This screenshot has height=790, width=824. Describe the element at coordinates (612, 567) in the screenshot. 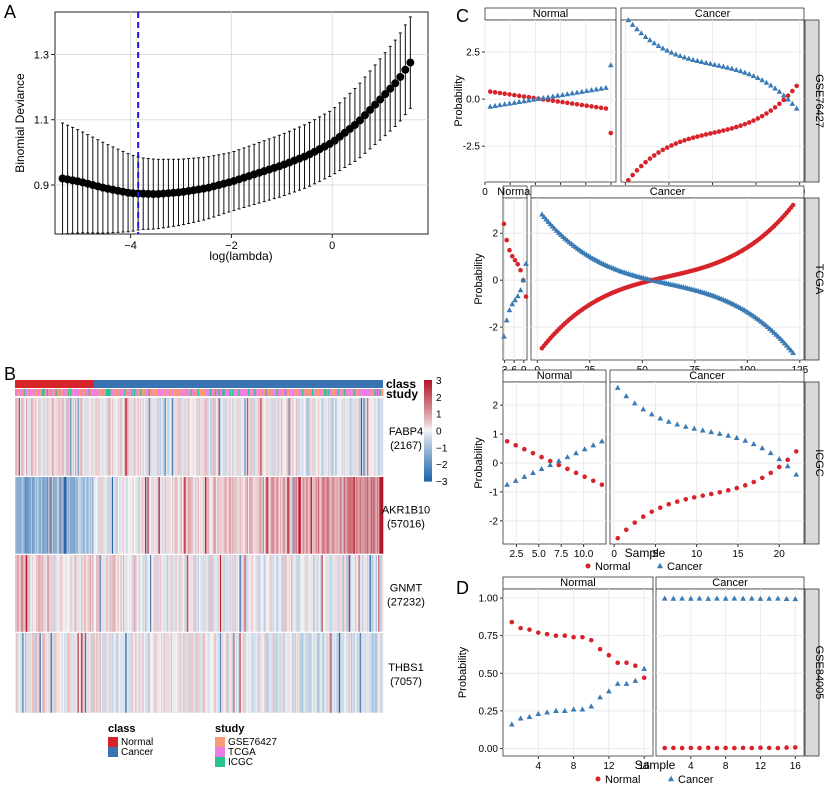

I see `c-legend-normal-label: Normal` at that location.